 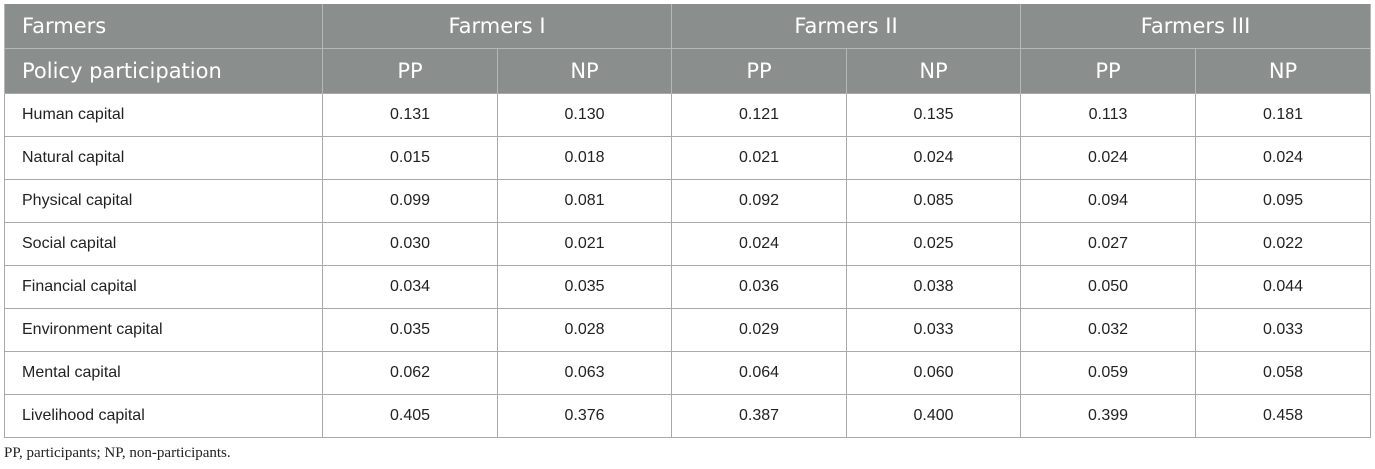 I want to click on table-cell: 0.092, so click(x=759, y=201).